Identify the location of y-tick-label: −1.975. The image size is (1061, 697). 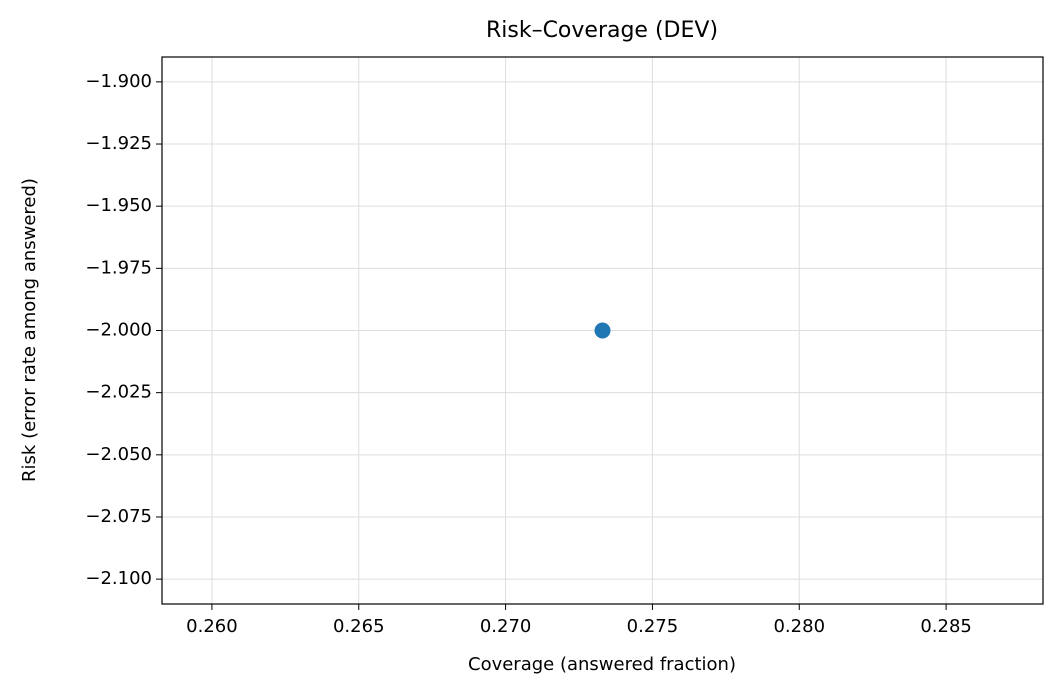
(118, 267).